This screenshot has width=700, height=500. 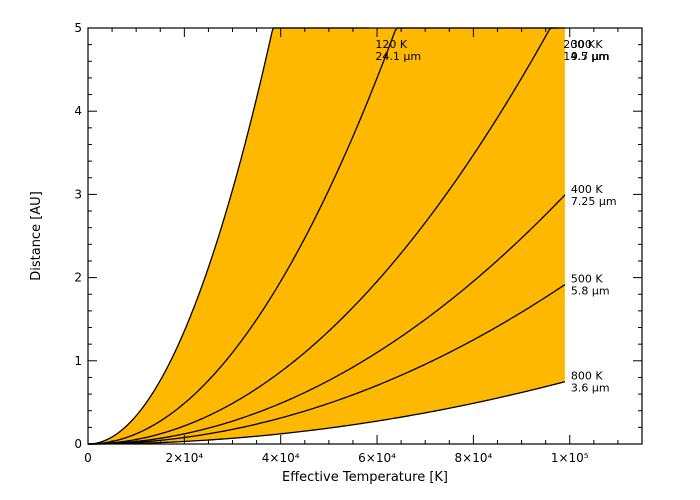 What do you see at coordinates (365, 477) in the screenshot?
I see `x-axis-label: Effective Temperature [K]` at bounding box center [365, 477].